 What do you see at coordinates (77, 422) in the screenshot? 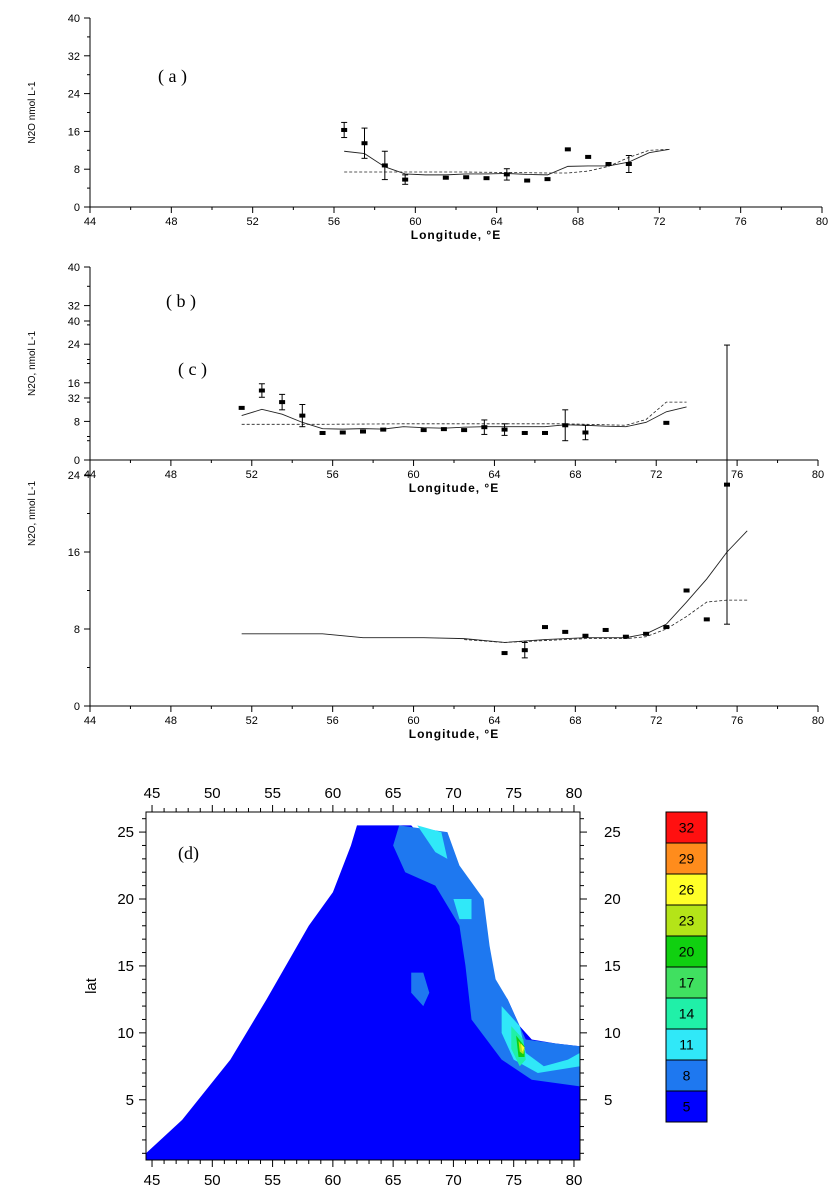
I see `y-tick-label: 8` at bounding box center [77, 422].